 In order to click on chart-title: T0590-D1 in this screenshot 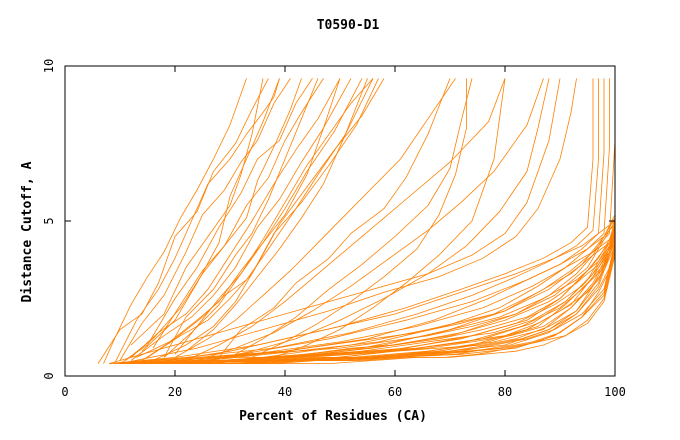, I will do `click(348, 25)`.